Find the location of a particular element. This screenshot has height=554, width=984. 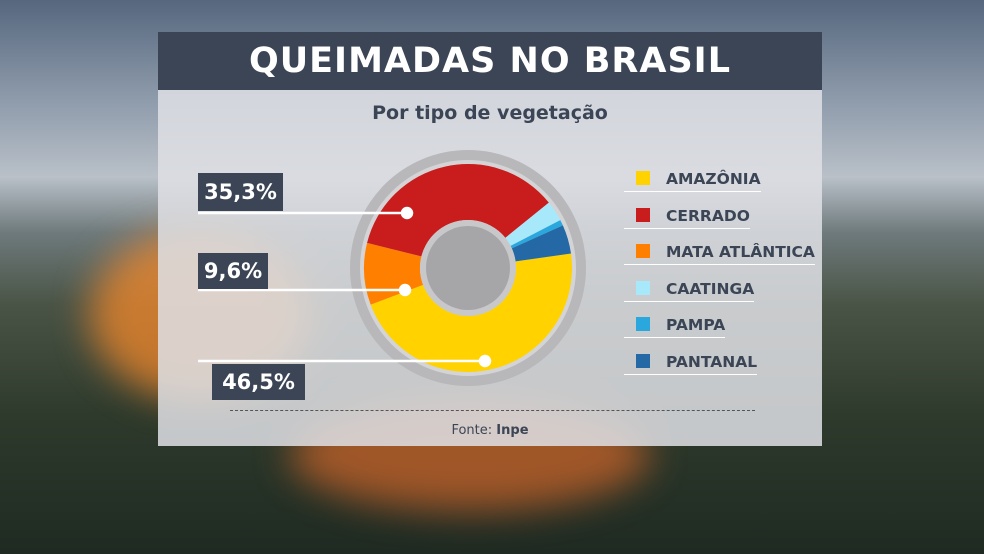

data-label-cerrado: 35,3% is located at coordinates (240, 192).